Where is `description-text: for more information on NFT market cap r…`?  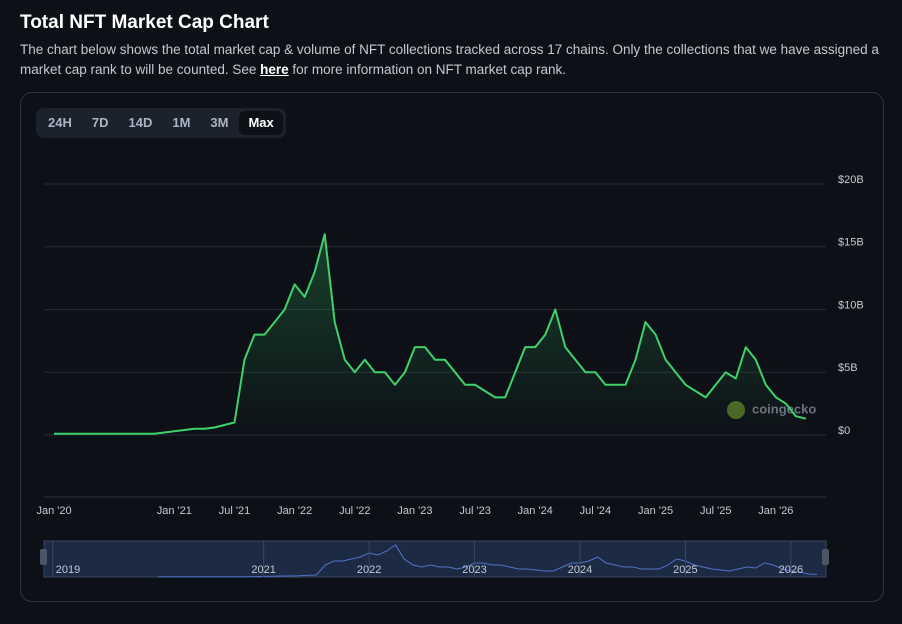
description-text: for more information on NFT market cap r… is located at coordinates (427, 69).